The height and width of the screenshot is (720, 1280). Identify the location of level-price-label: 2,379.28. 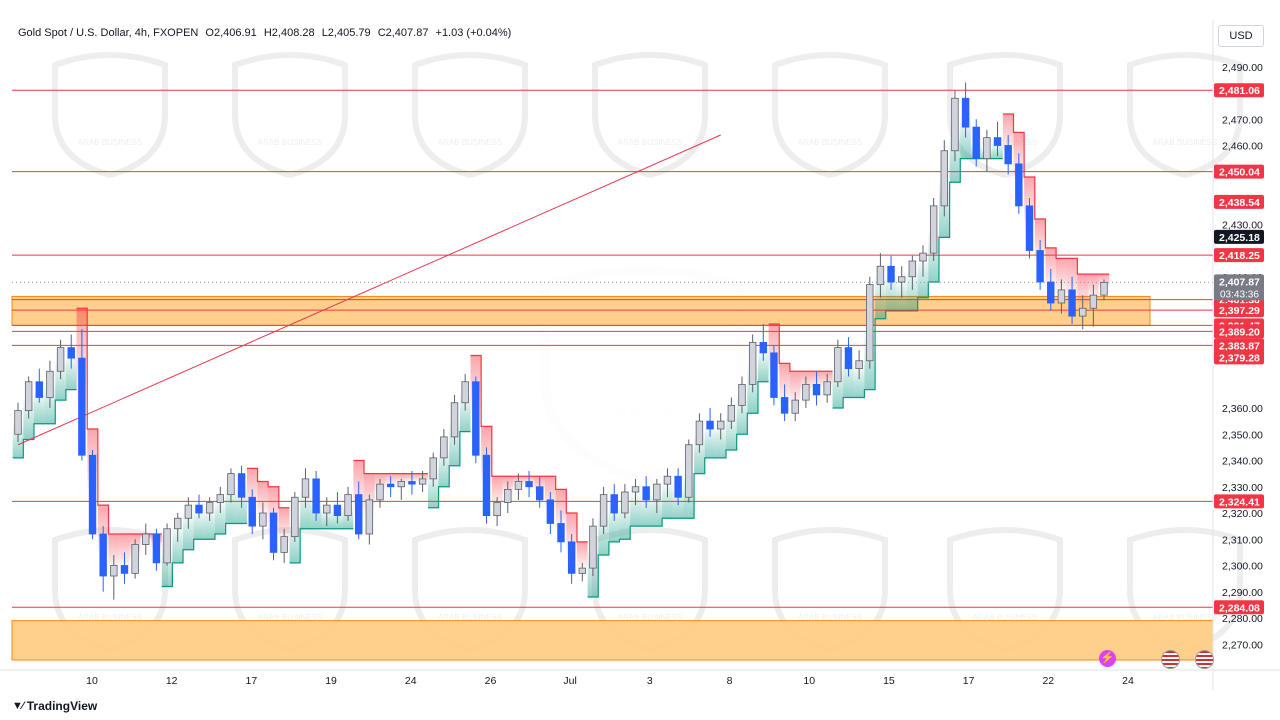
(1239, 358).